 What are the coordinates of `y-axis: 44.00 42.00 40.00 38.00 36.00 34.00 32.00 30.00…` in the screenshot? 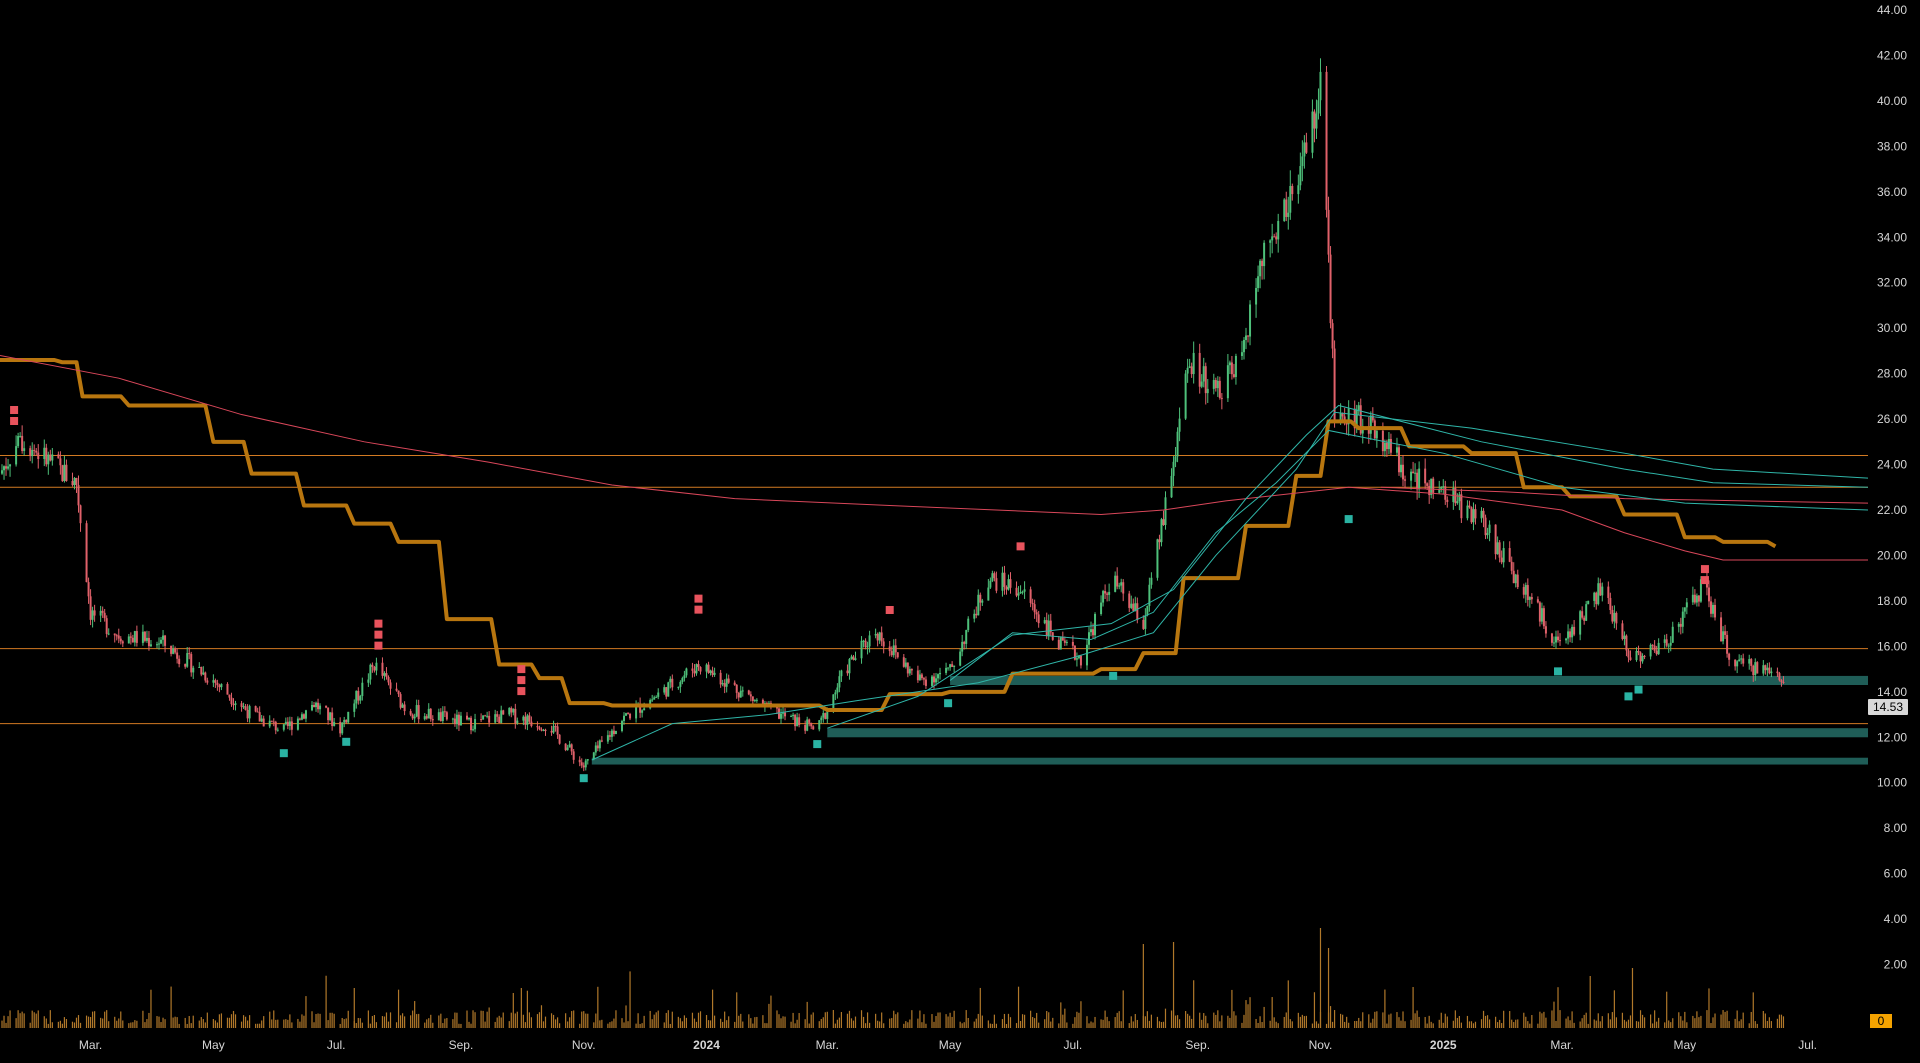 It's located at (1892, 487).